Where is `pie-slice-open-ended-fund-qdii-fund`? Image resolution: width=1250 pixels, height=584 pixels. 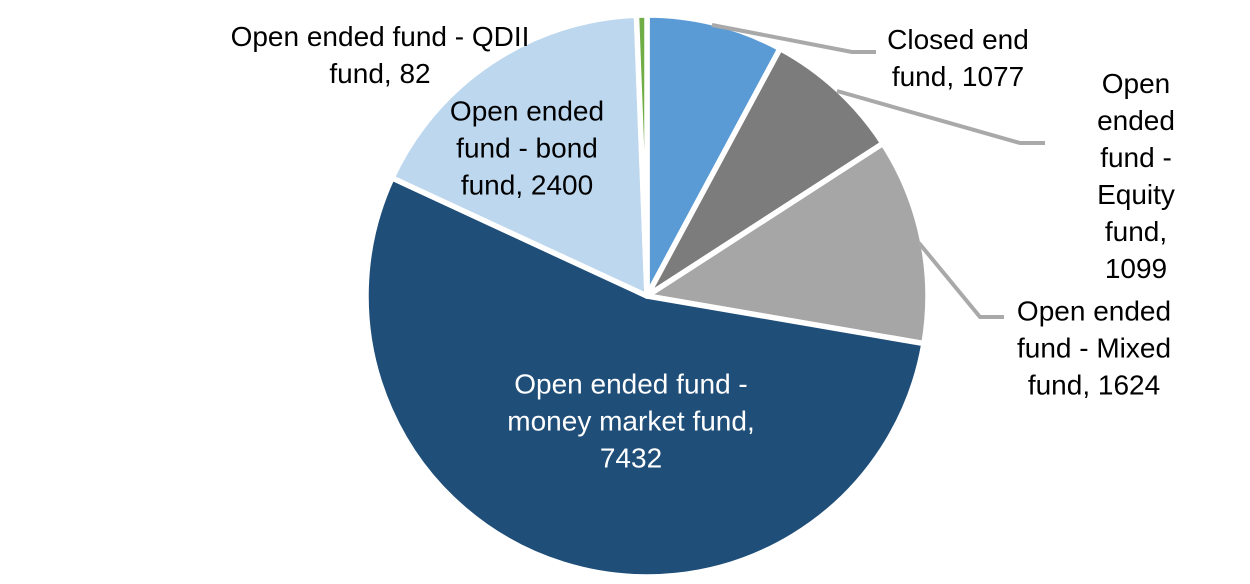 pie-slice-open-ended-fund-qdii-fund is located at coordinates (641, 155).